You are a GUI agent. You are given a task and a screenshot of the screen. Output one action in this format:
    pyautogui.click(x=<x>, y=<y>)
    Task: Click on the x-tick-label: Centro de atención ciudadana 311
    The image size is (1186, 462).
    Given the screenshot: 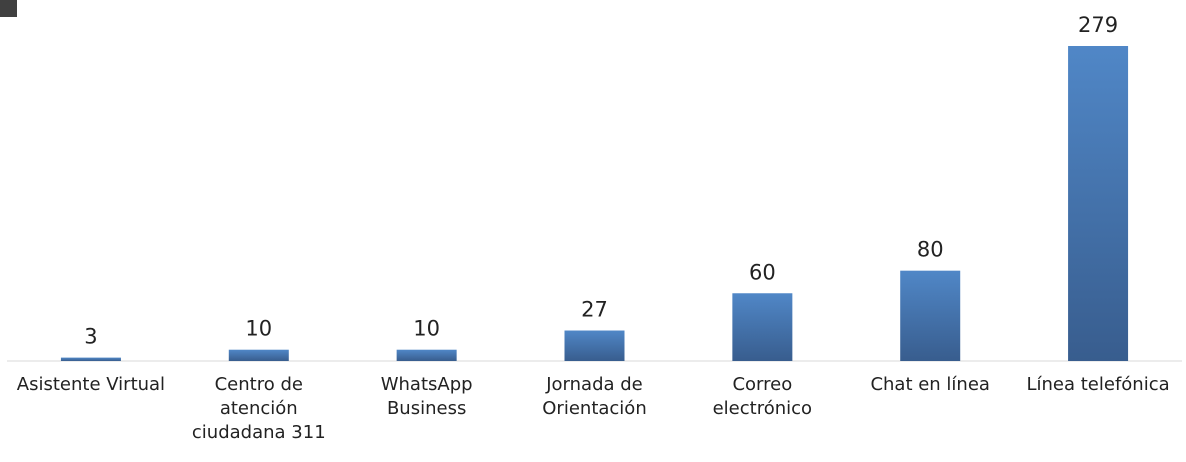 What is the action you would take?
    pyautogui.click(x=258, y=408)
    